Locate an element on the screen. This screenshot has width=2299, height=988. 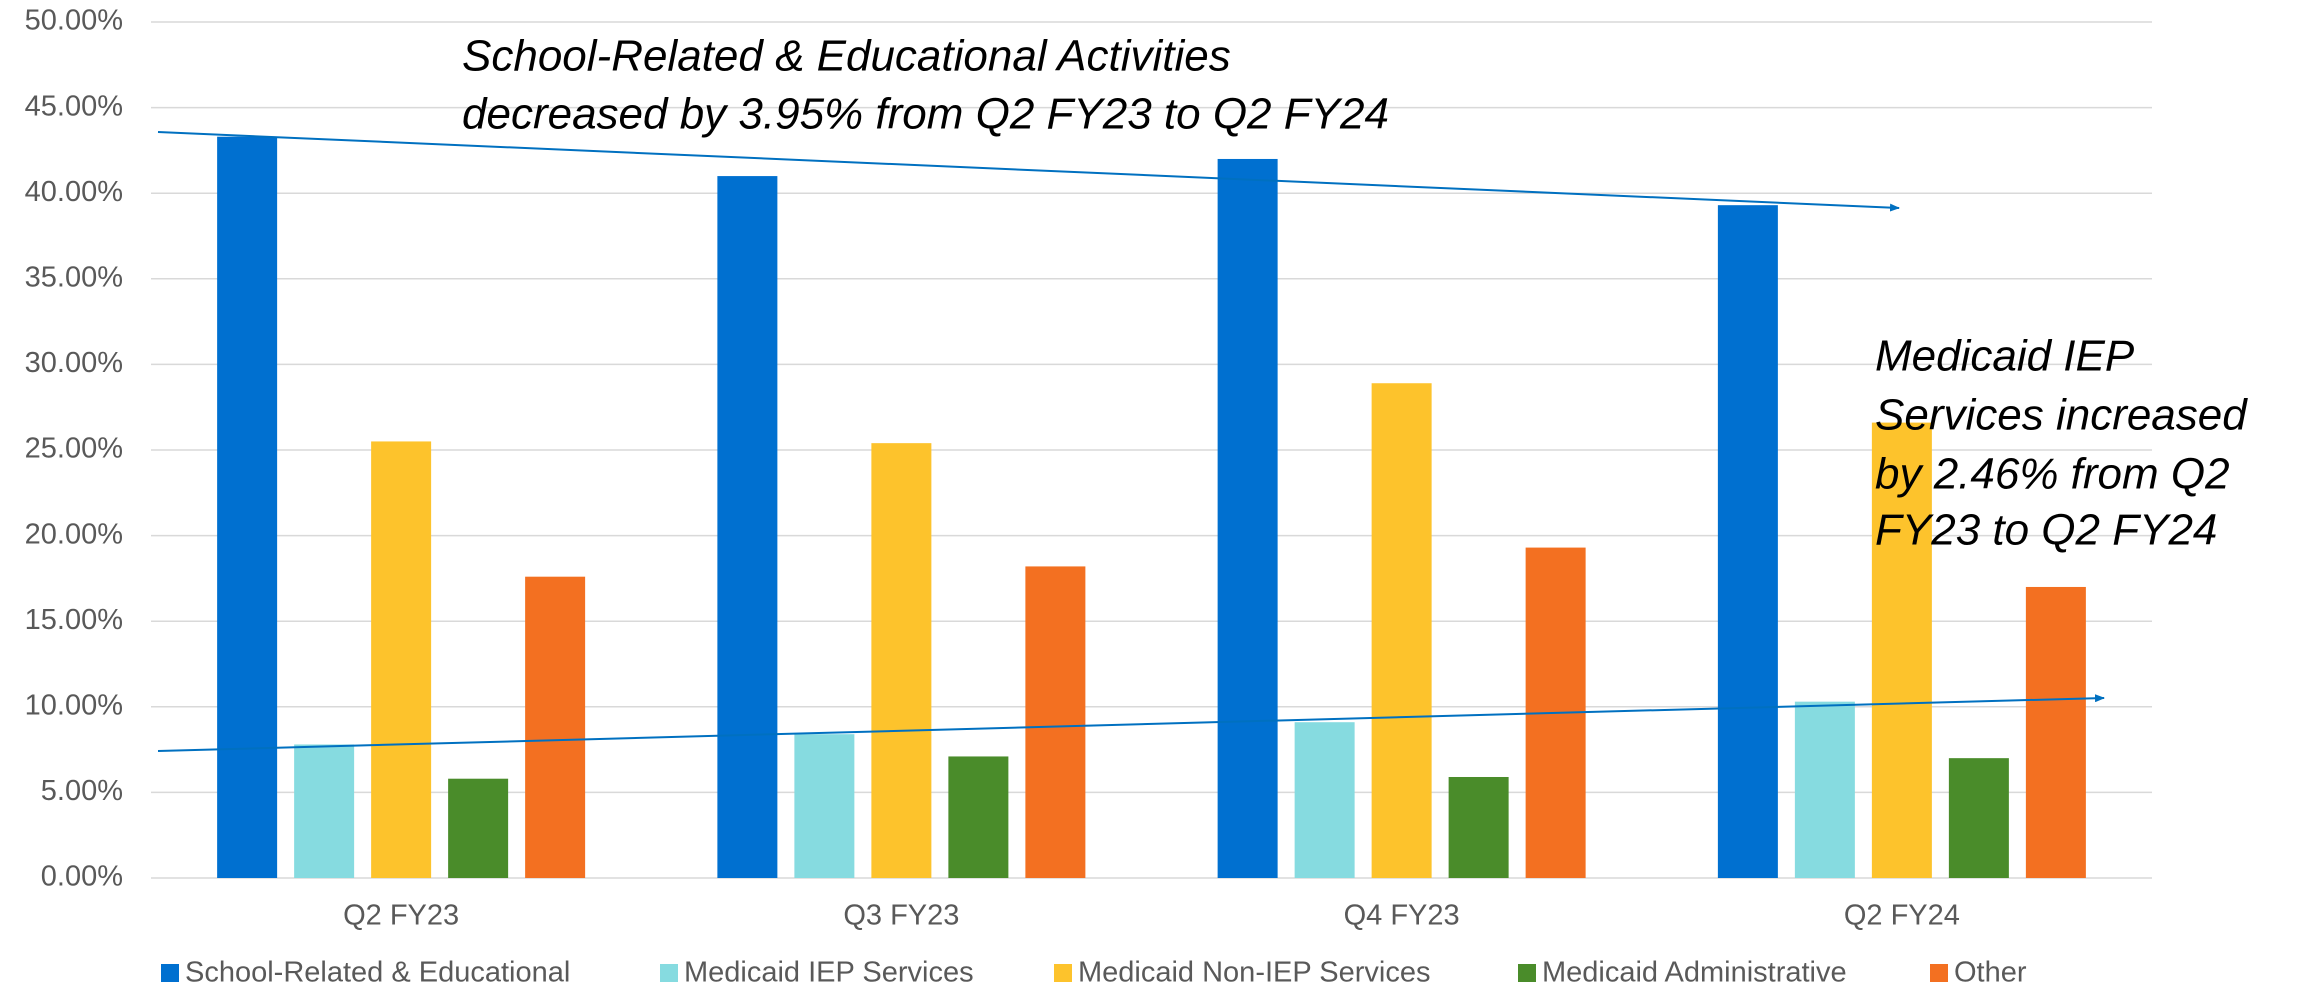
y-tick-label: 10.00% is located at coordinates (74, 705).